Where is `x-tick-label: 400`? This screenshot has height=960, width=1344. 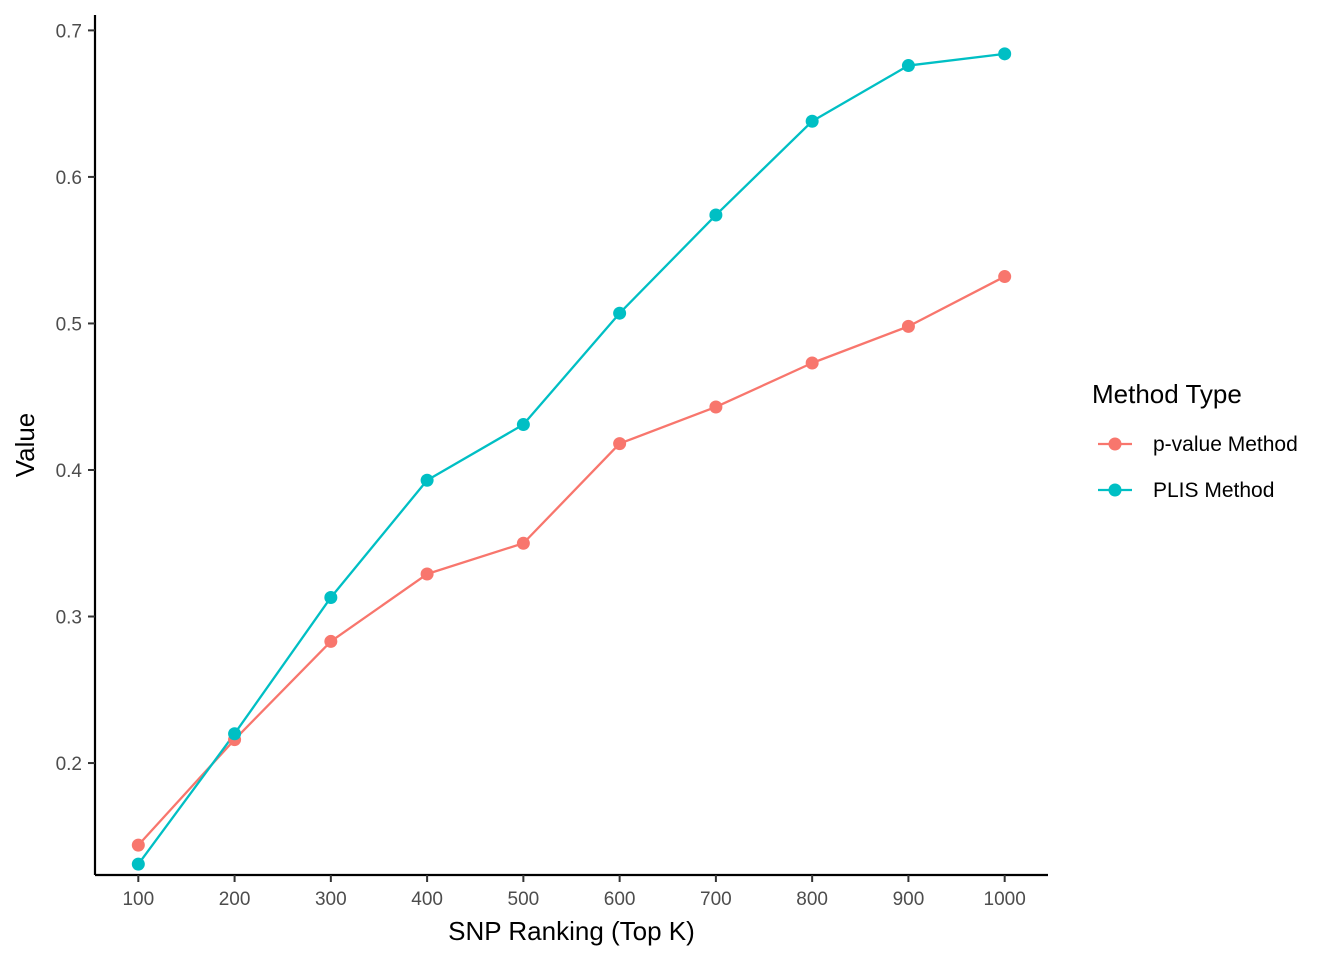
x-tick-label: 400 is located at coordinates (427, 899).